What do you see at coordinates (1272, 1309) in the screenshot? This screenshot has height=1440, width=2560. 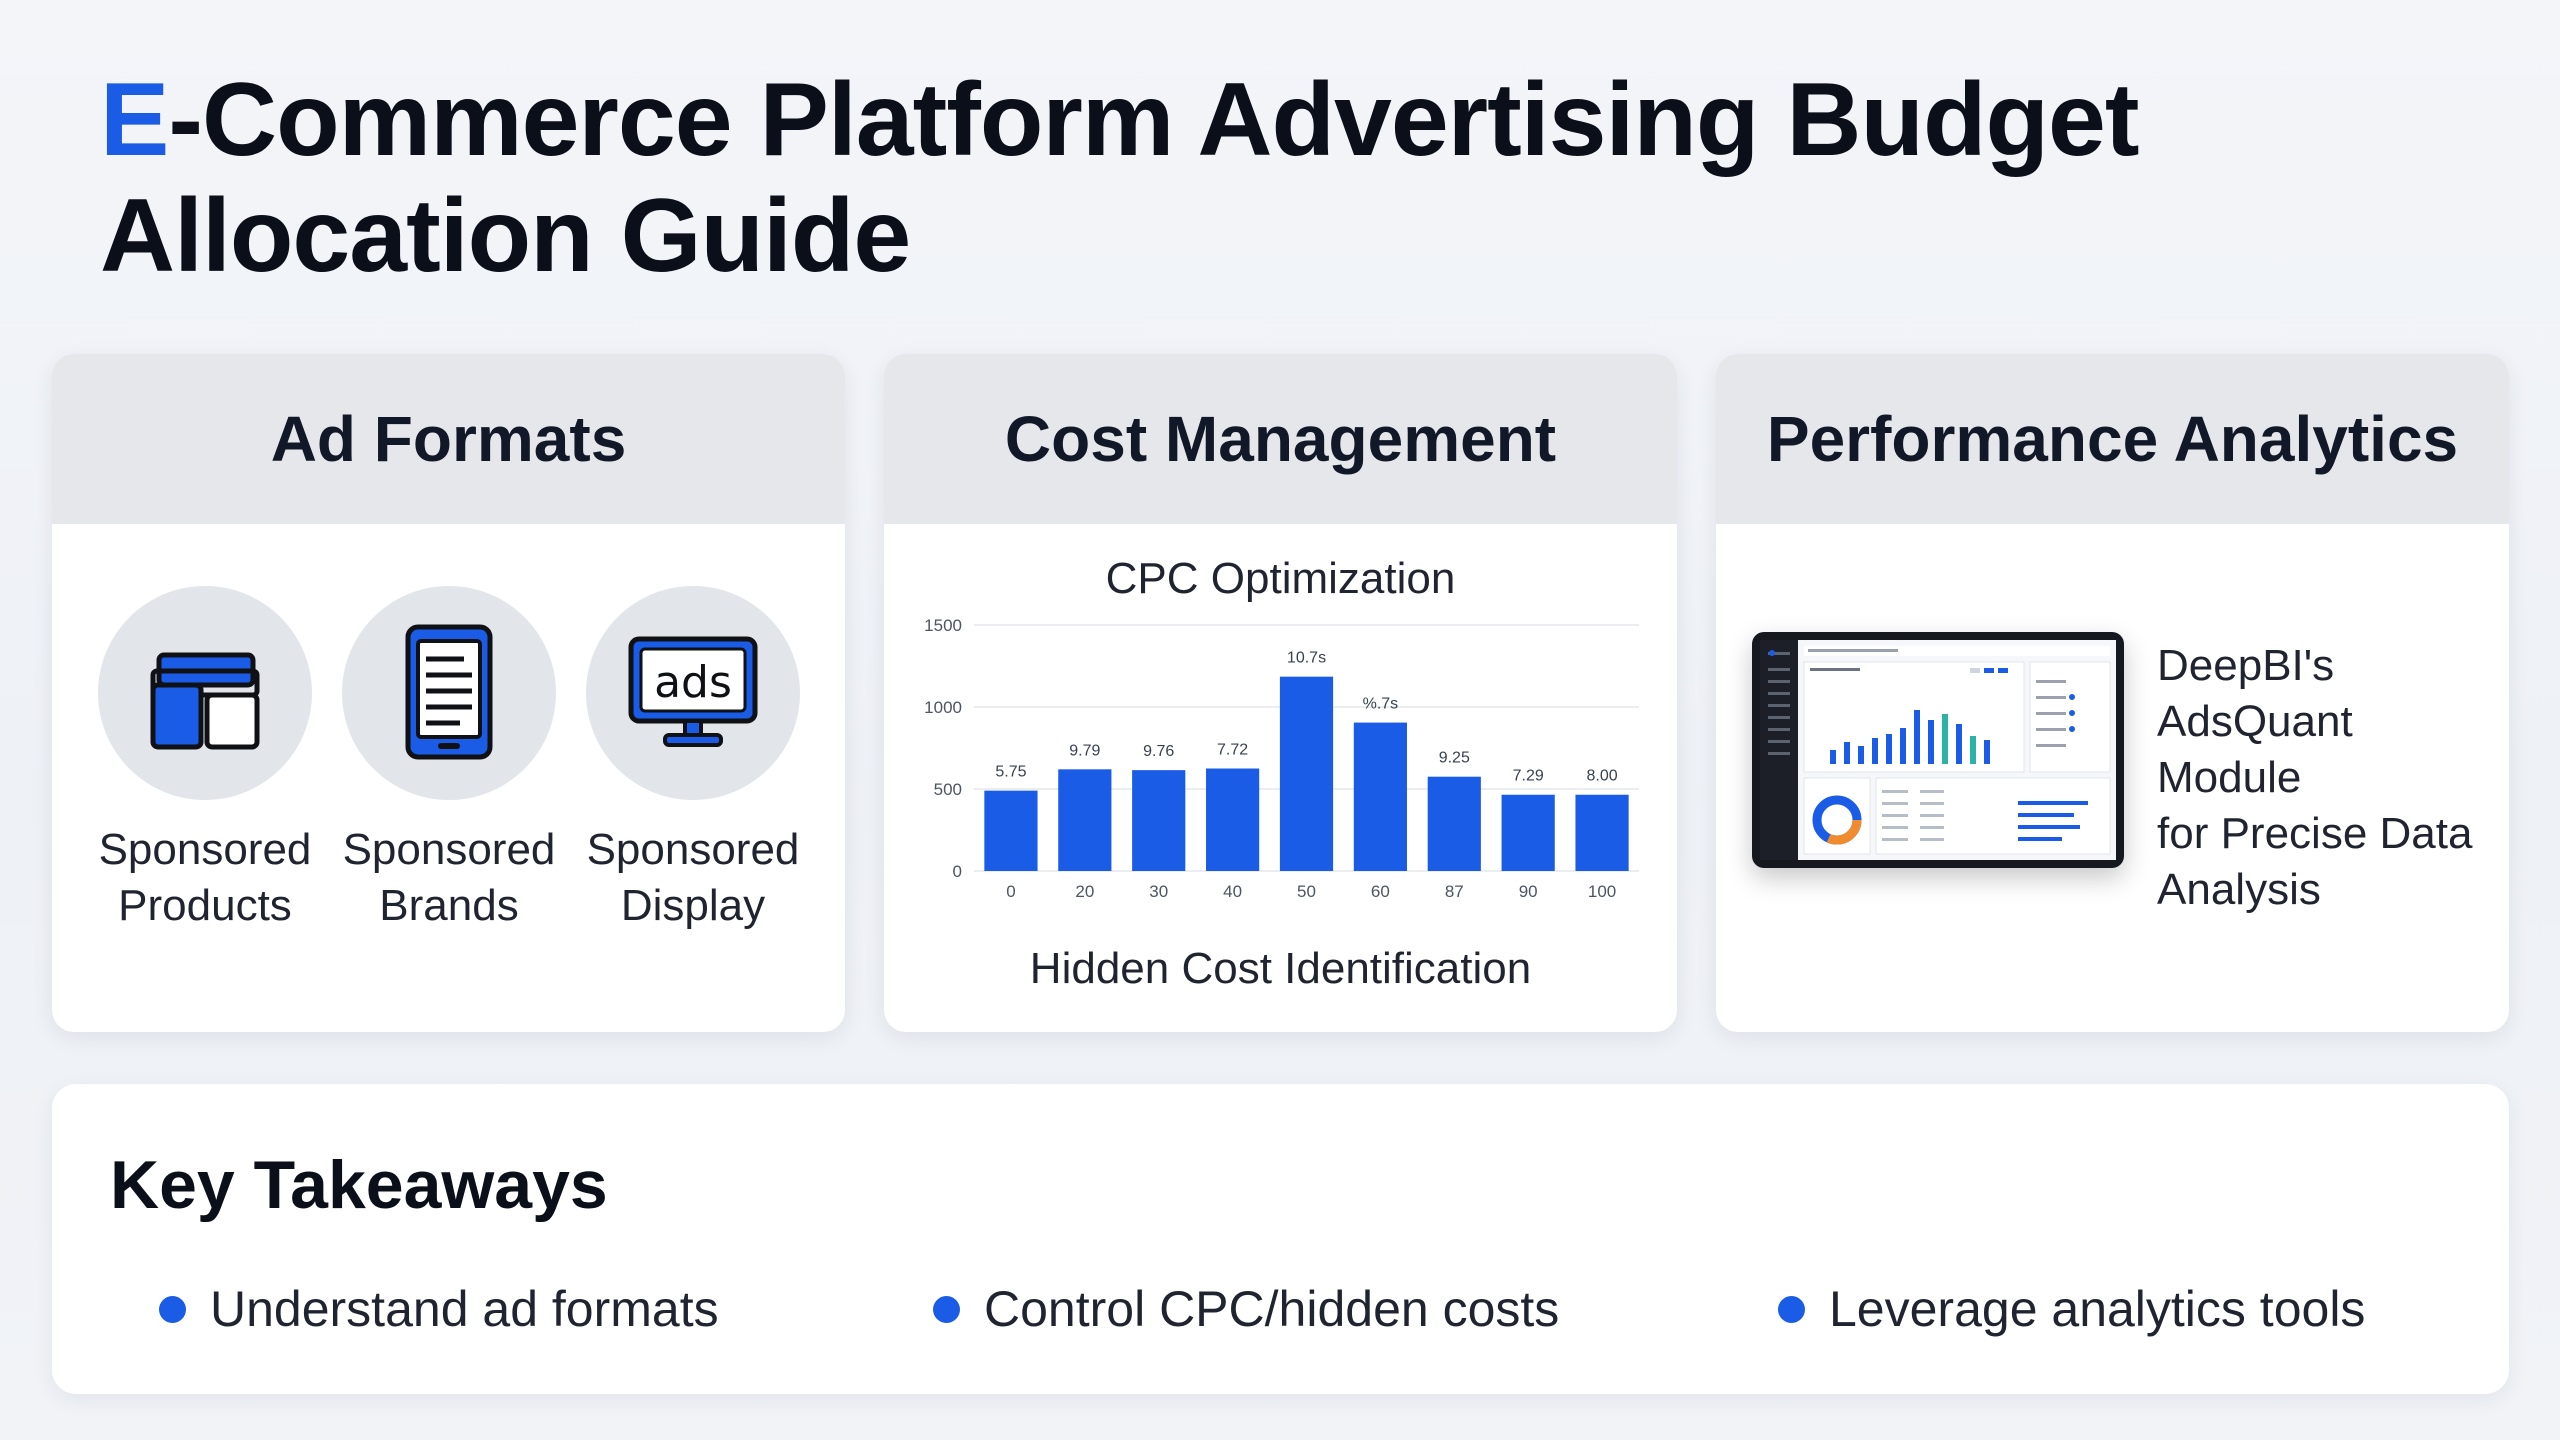 I see `takeaway-text: Control CPC/hidden costs` at bounding box center [1272, 1309].